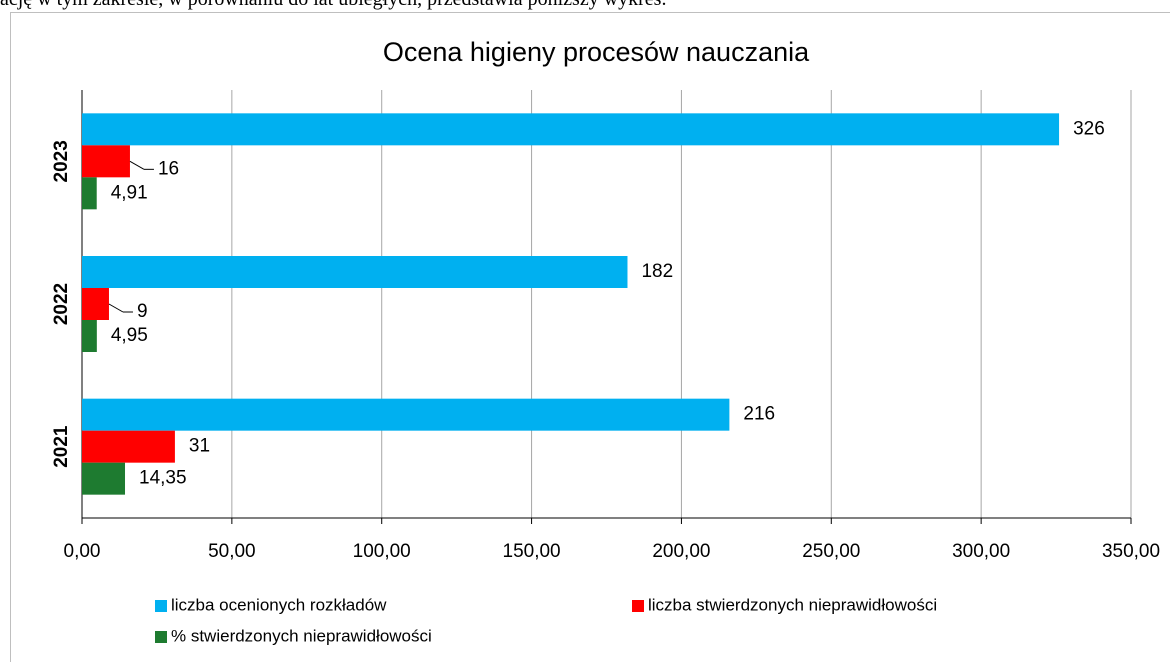 Image resolution: width=1170 pixels, height=662 pixels. Describe the element at coordinates (82, 551) in the screenshot. I see `x-tick-label: 0,00` at that location.